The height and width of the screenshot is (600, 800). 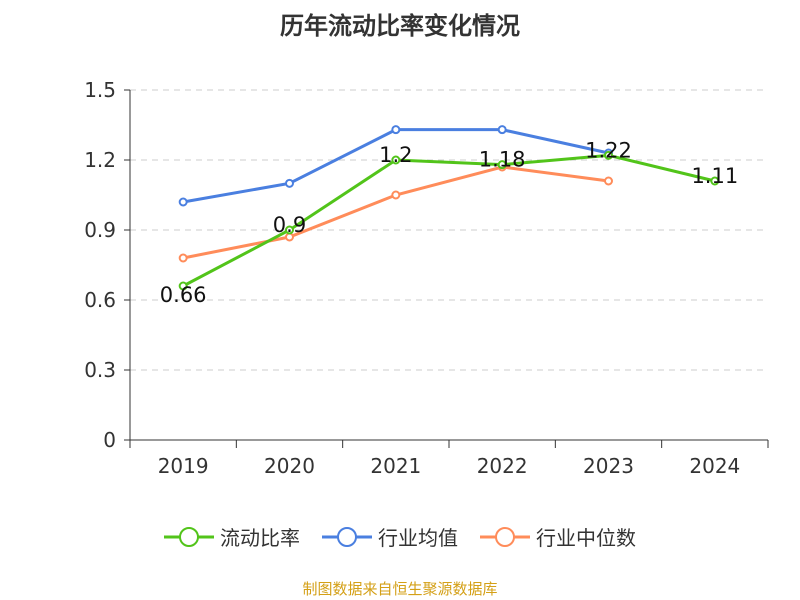 I want to click on data-label: 1.11, so click(x=714, y=176).